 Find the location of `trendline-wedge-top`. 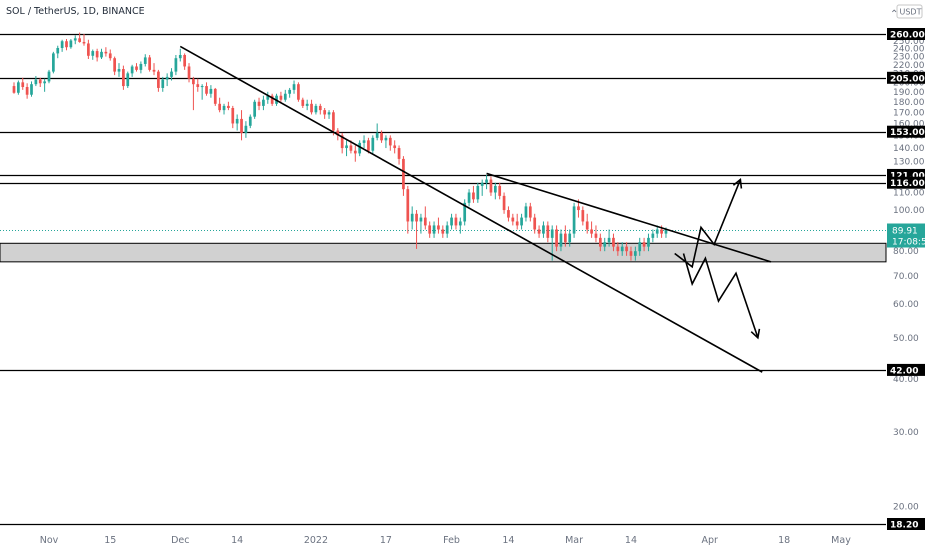

trendline-wedge-top is located at coordinates (629, 217).